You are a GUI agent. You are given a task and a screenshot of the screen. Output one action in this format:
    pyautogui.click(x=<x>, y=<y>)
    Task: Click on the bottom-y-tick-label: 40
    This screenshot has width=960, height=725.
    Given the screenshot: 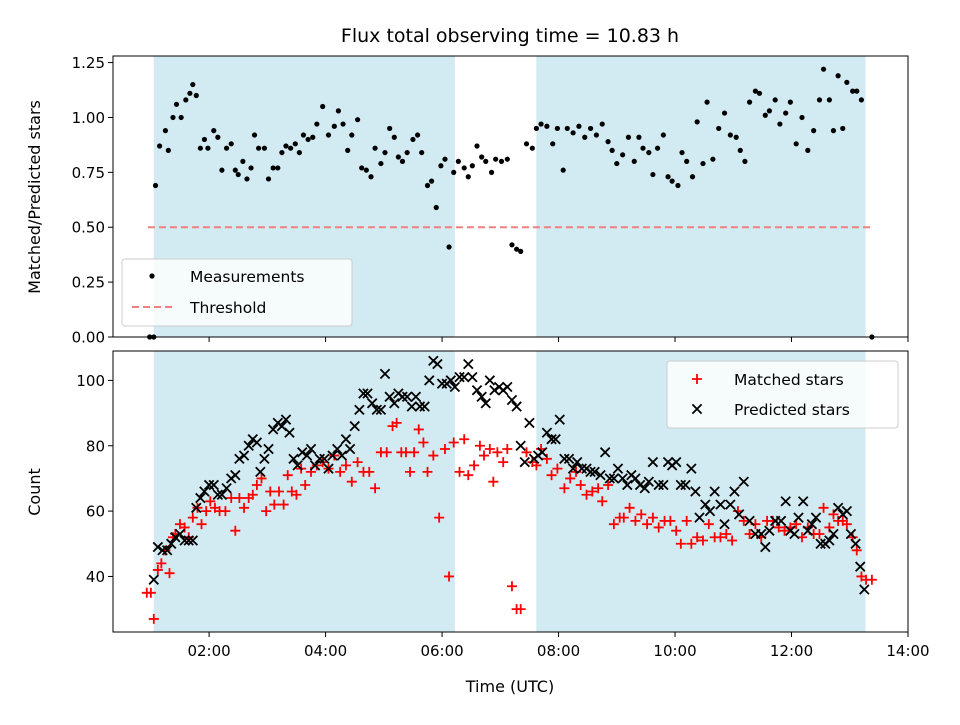 What is the action you would take?
    pyautogui.click(x=95, y=577)
    